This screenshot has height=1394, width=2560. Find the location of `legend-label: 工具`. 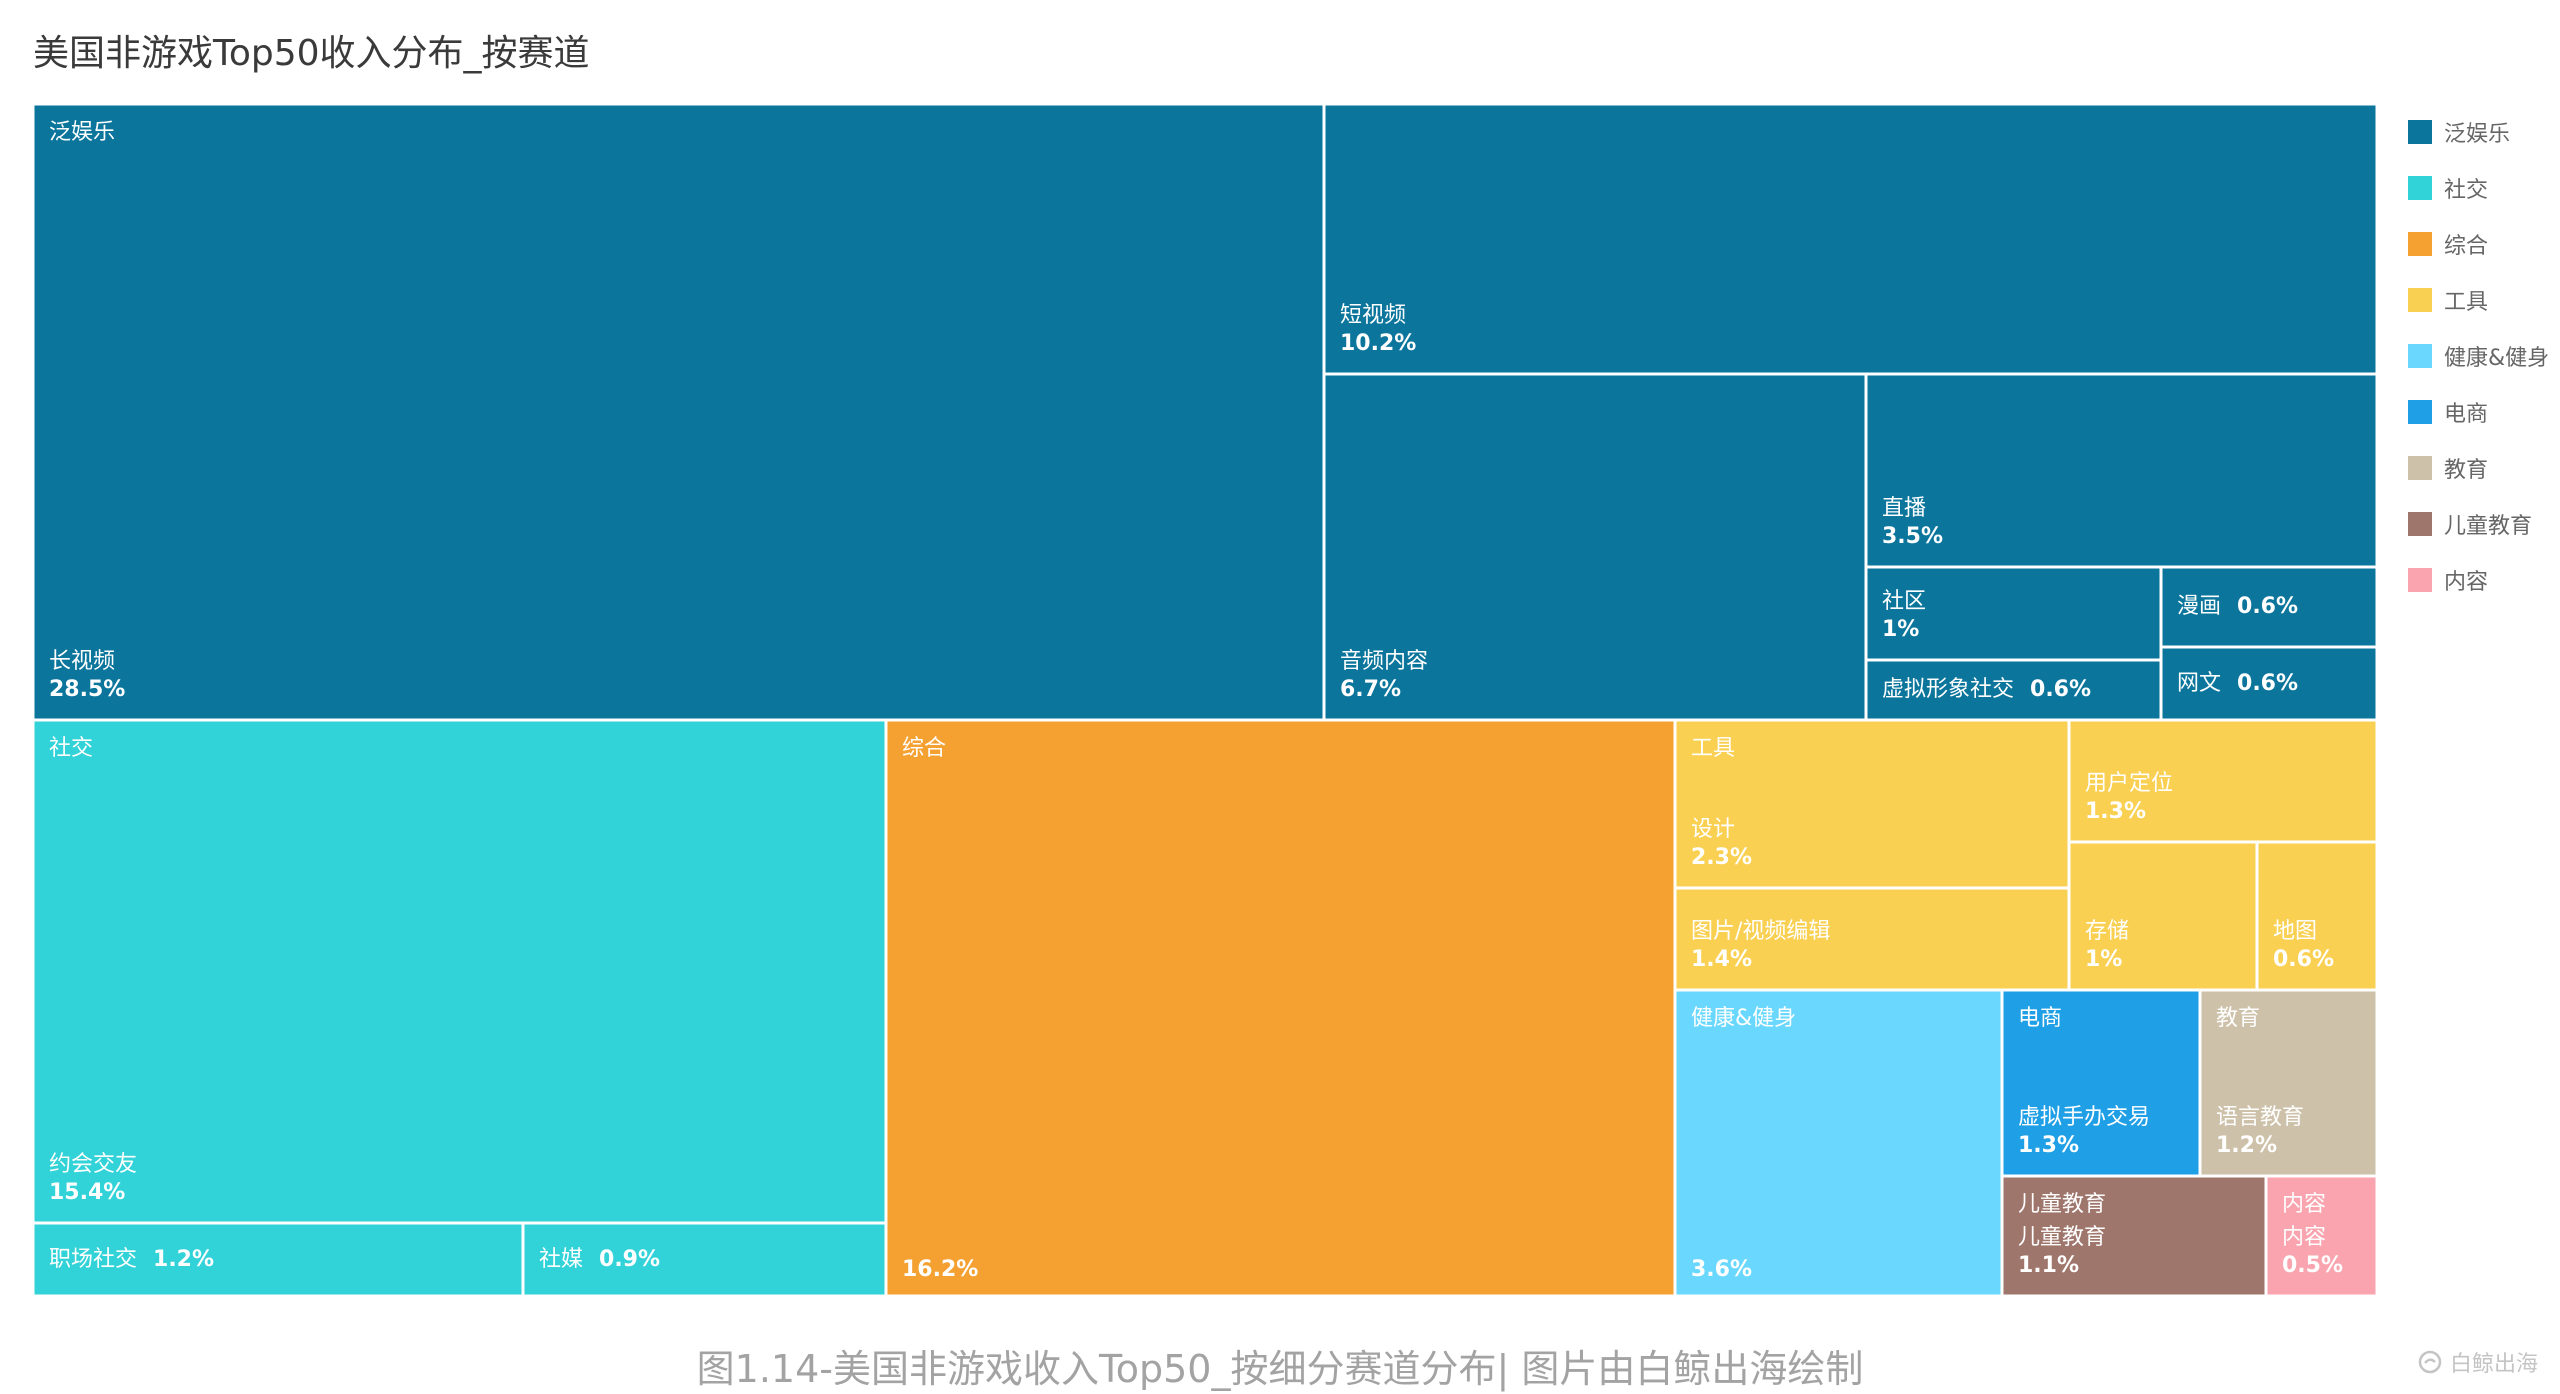

legend-label: 工具 is located at coordinates (2466, 302).